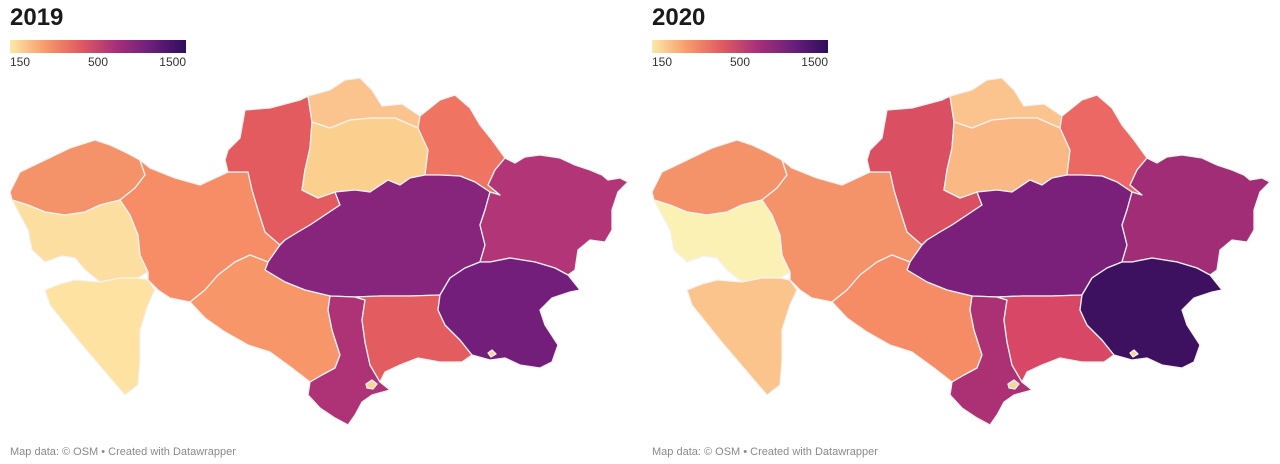 The width and height of the screenshot is (1280, 464). Describe the element at coordinates (37, 17) in the screenshot. I see `map-title: 2019` at that location.